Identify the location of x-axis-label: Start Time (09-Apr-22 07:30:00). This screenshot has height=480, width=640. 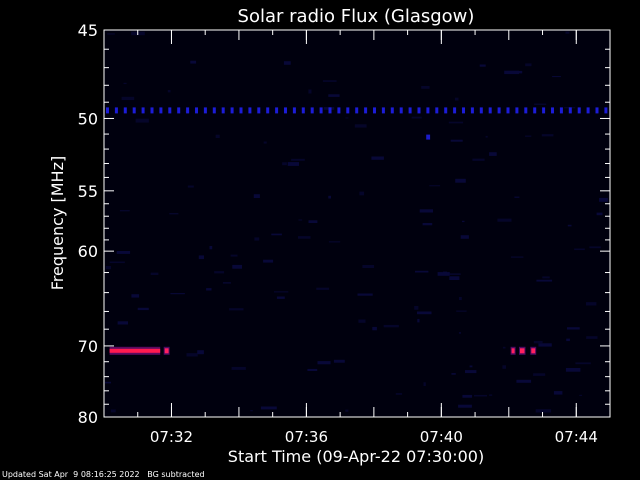
(356, 456).